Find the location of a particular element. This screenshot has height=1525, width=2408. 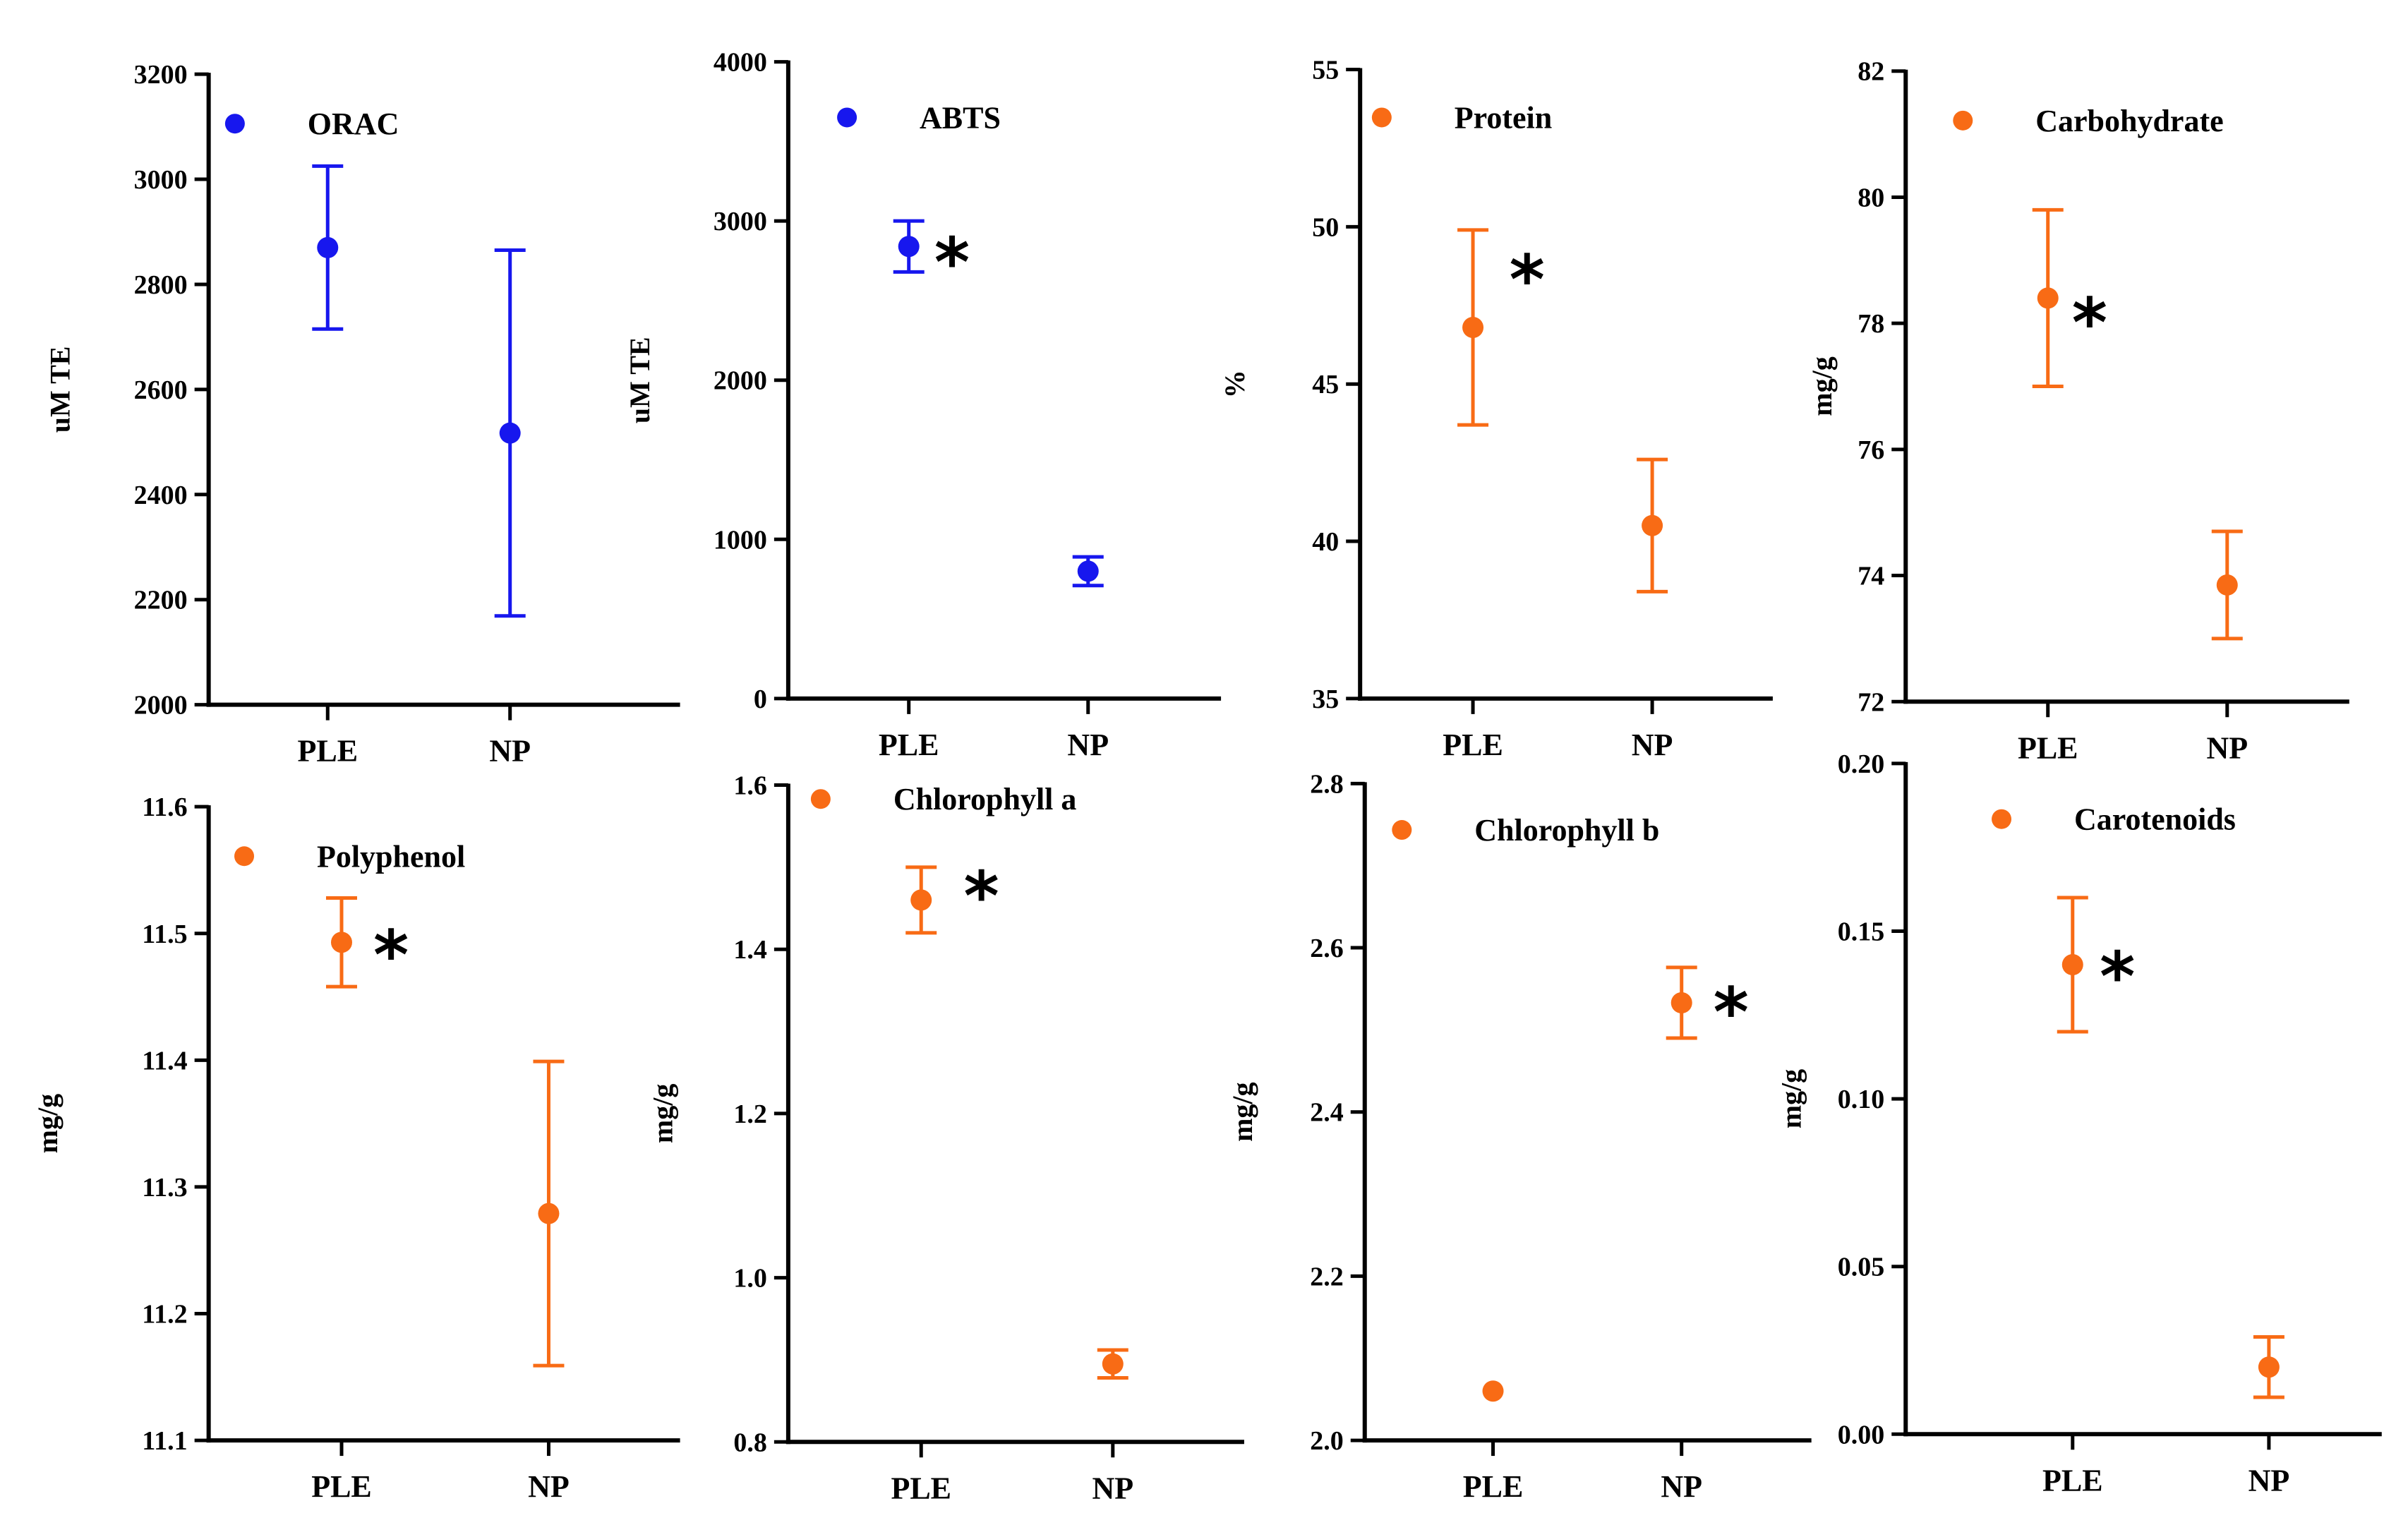

y-tick-label: 11.4 is located at coordinates (164, 1060).